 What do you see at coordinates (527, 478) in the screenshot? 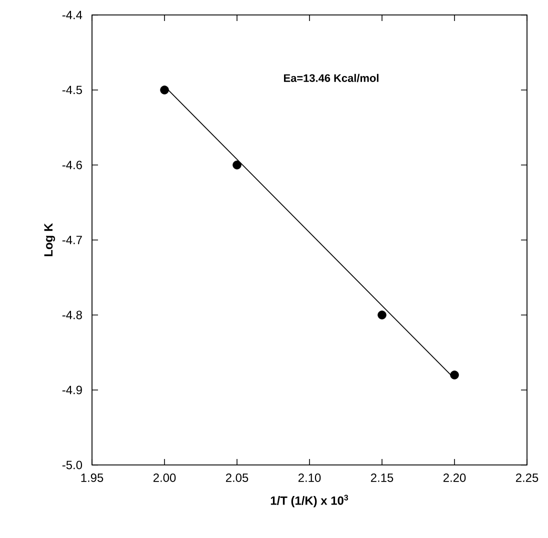
I see `x-tick-label: 2.25` at bounding box center [527, 478].